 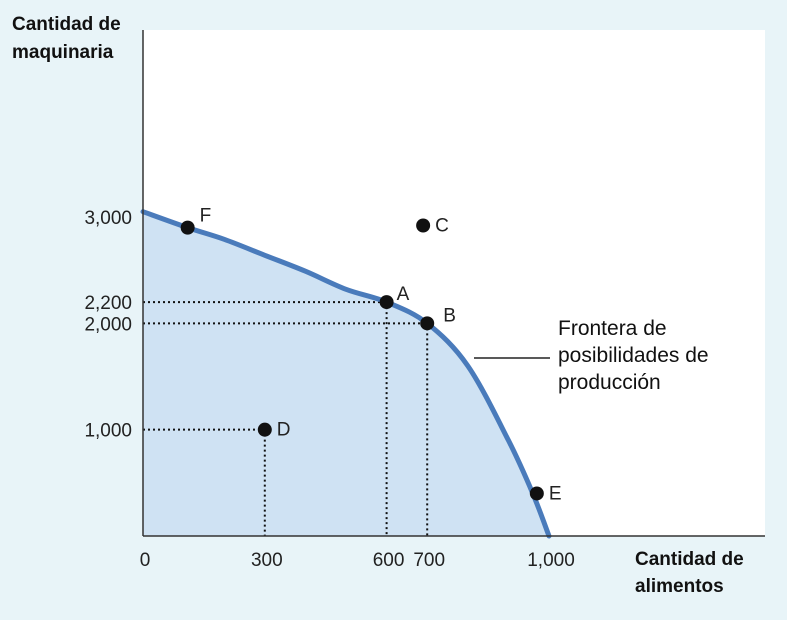 What do you see at coordinates (427, 323) in the screenshot?
I see `point-b` at bounding box center [427, 323].